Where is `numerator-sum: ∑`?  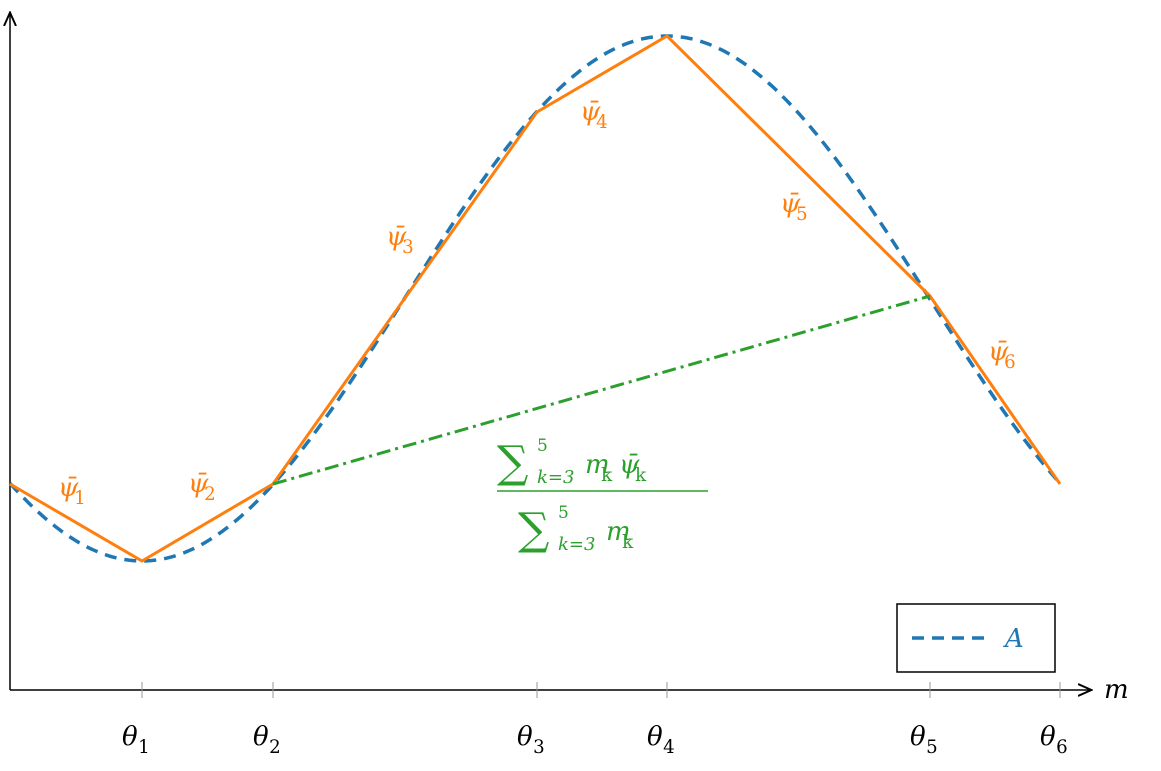 numerator-sum: ∑ is located at coordinates (512, 462).